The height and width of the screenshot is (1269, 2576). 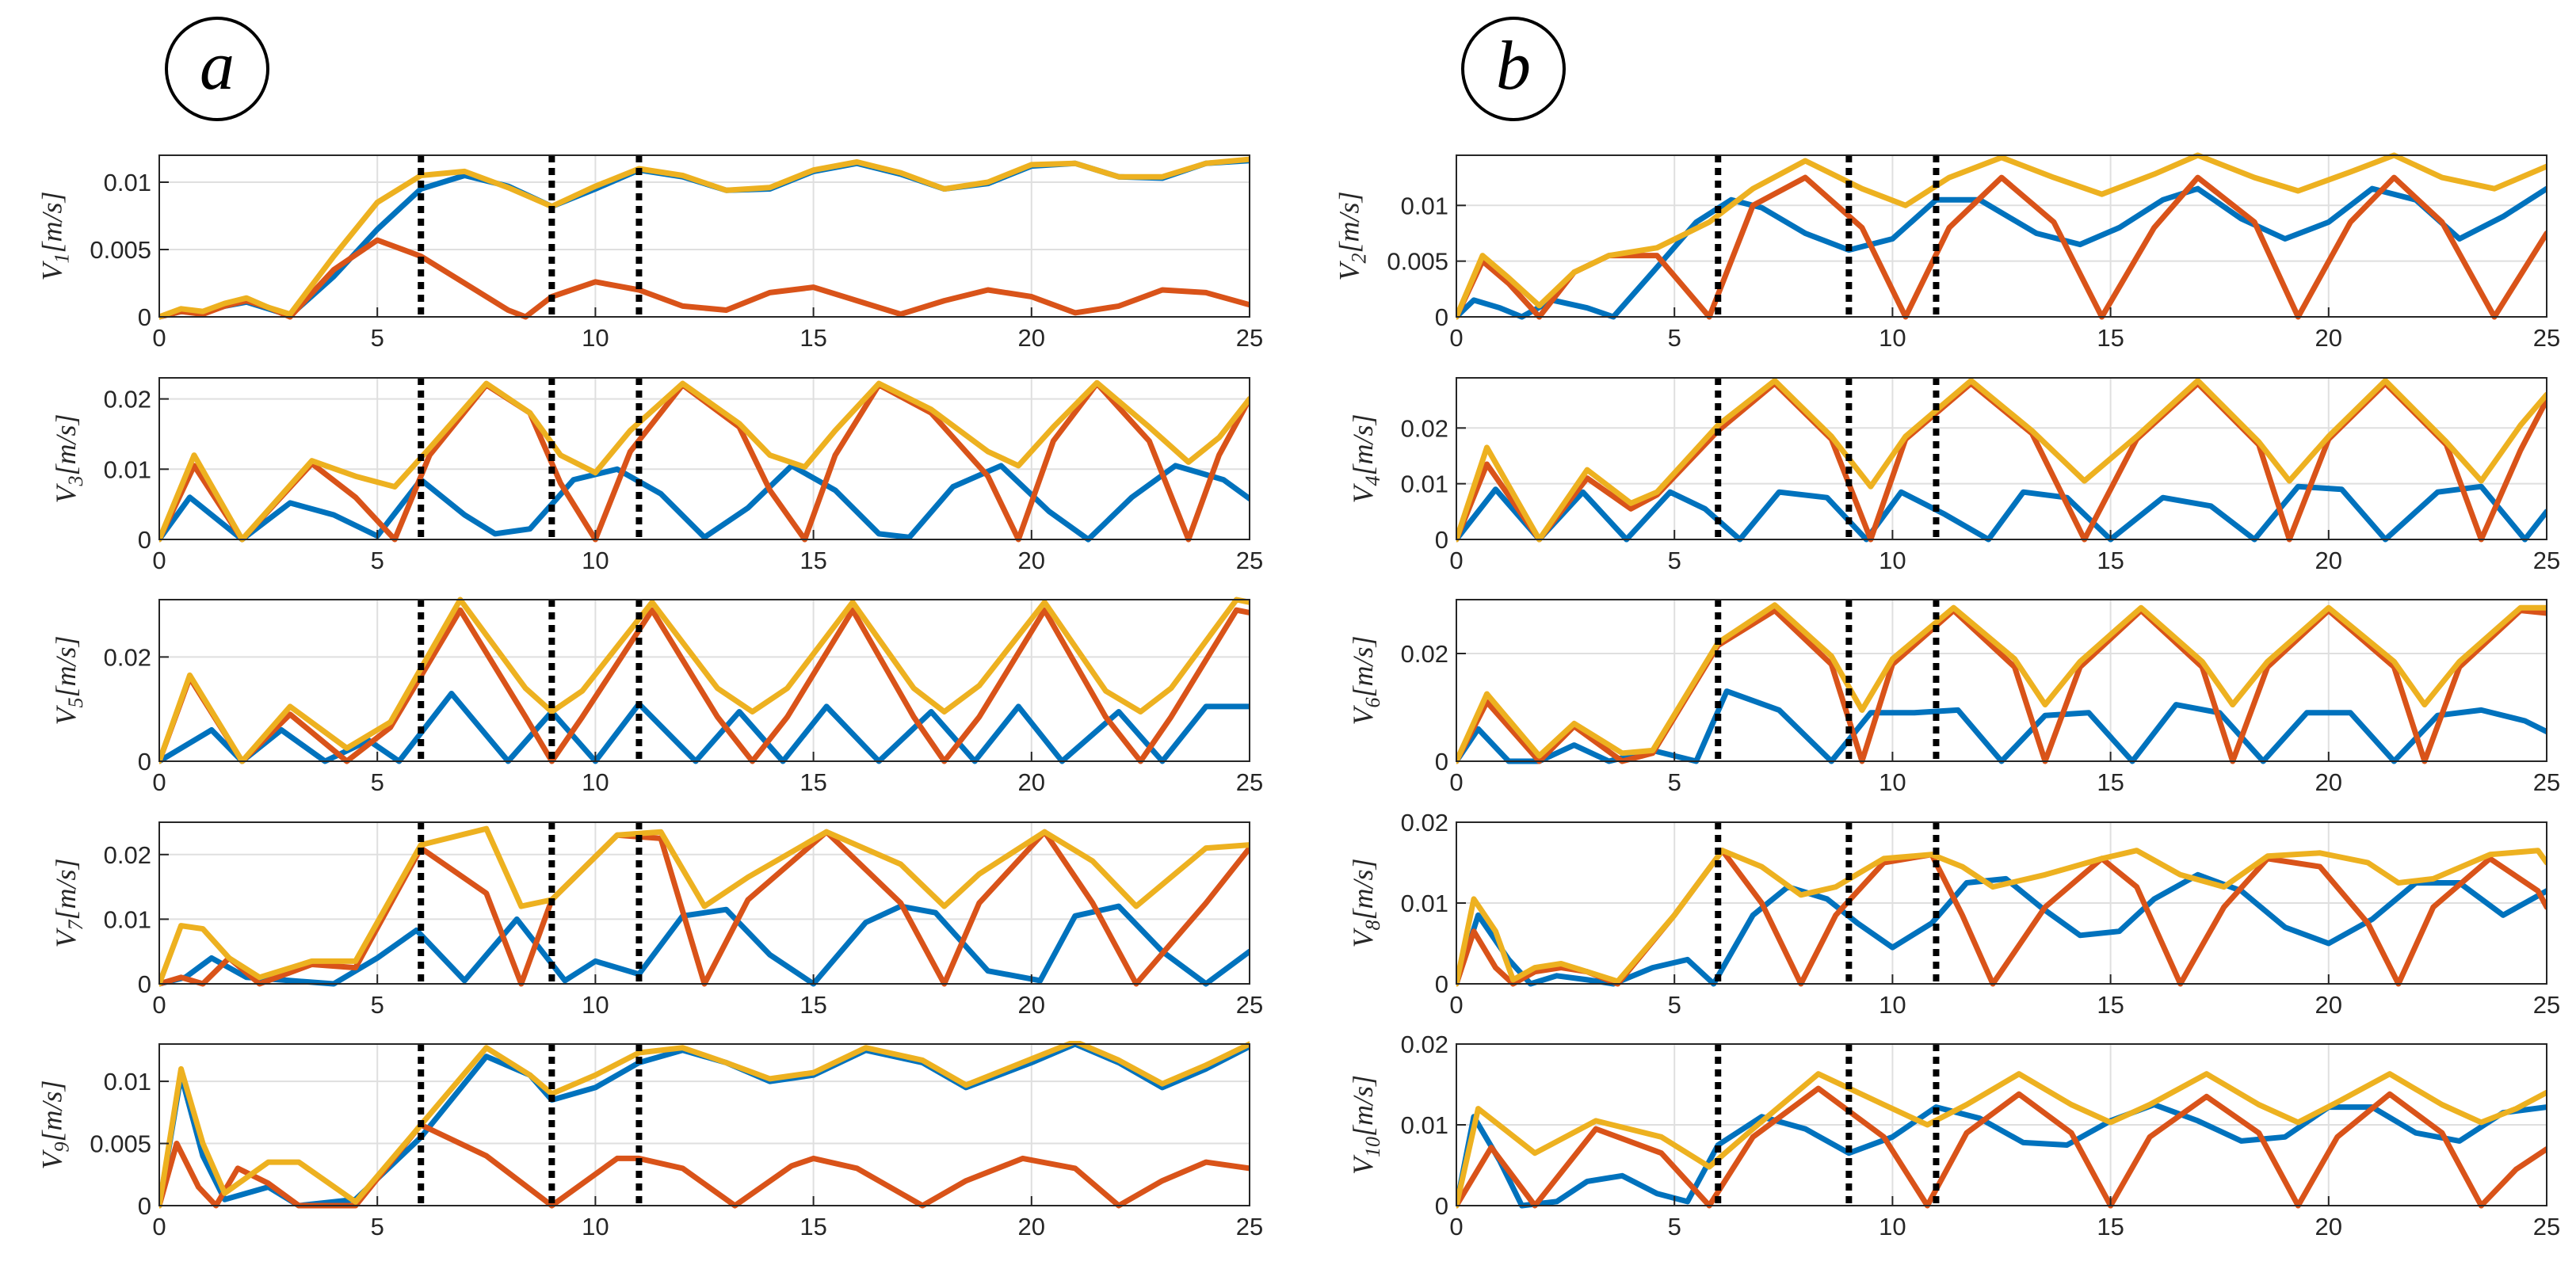 I want to click on panel-label-b-circle, so click(x=1513, y=69).